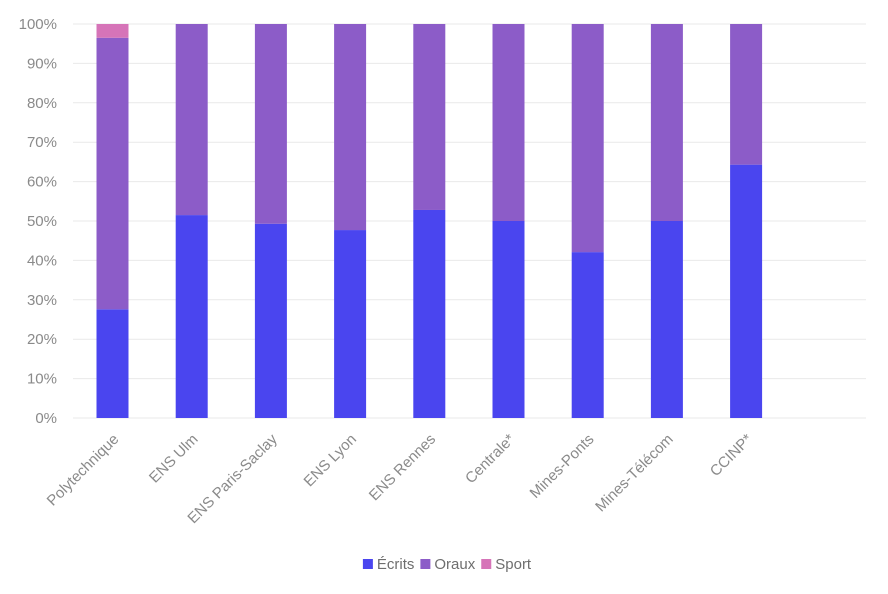 The width and height of the screenshot is (888, 594). What do you see at coordinates (634, 473) in the screenshot?
I see `x-tick-label: Mines-Télécom` at bounding box center [634, 473].